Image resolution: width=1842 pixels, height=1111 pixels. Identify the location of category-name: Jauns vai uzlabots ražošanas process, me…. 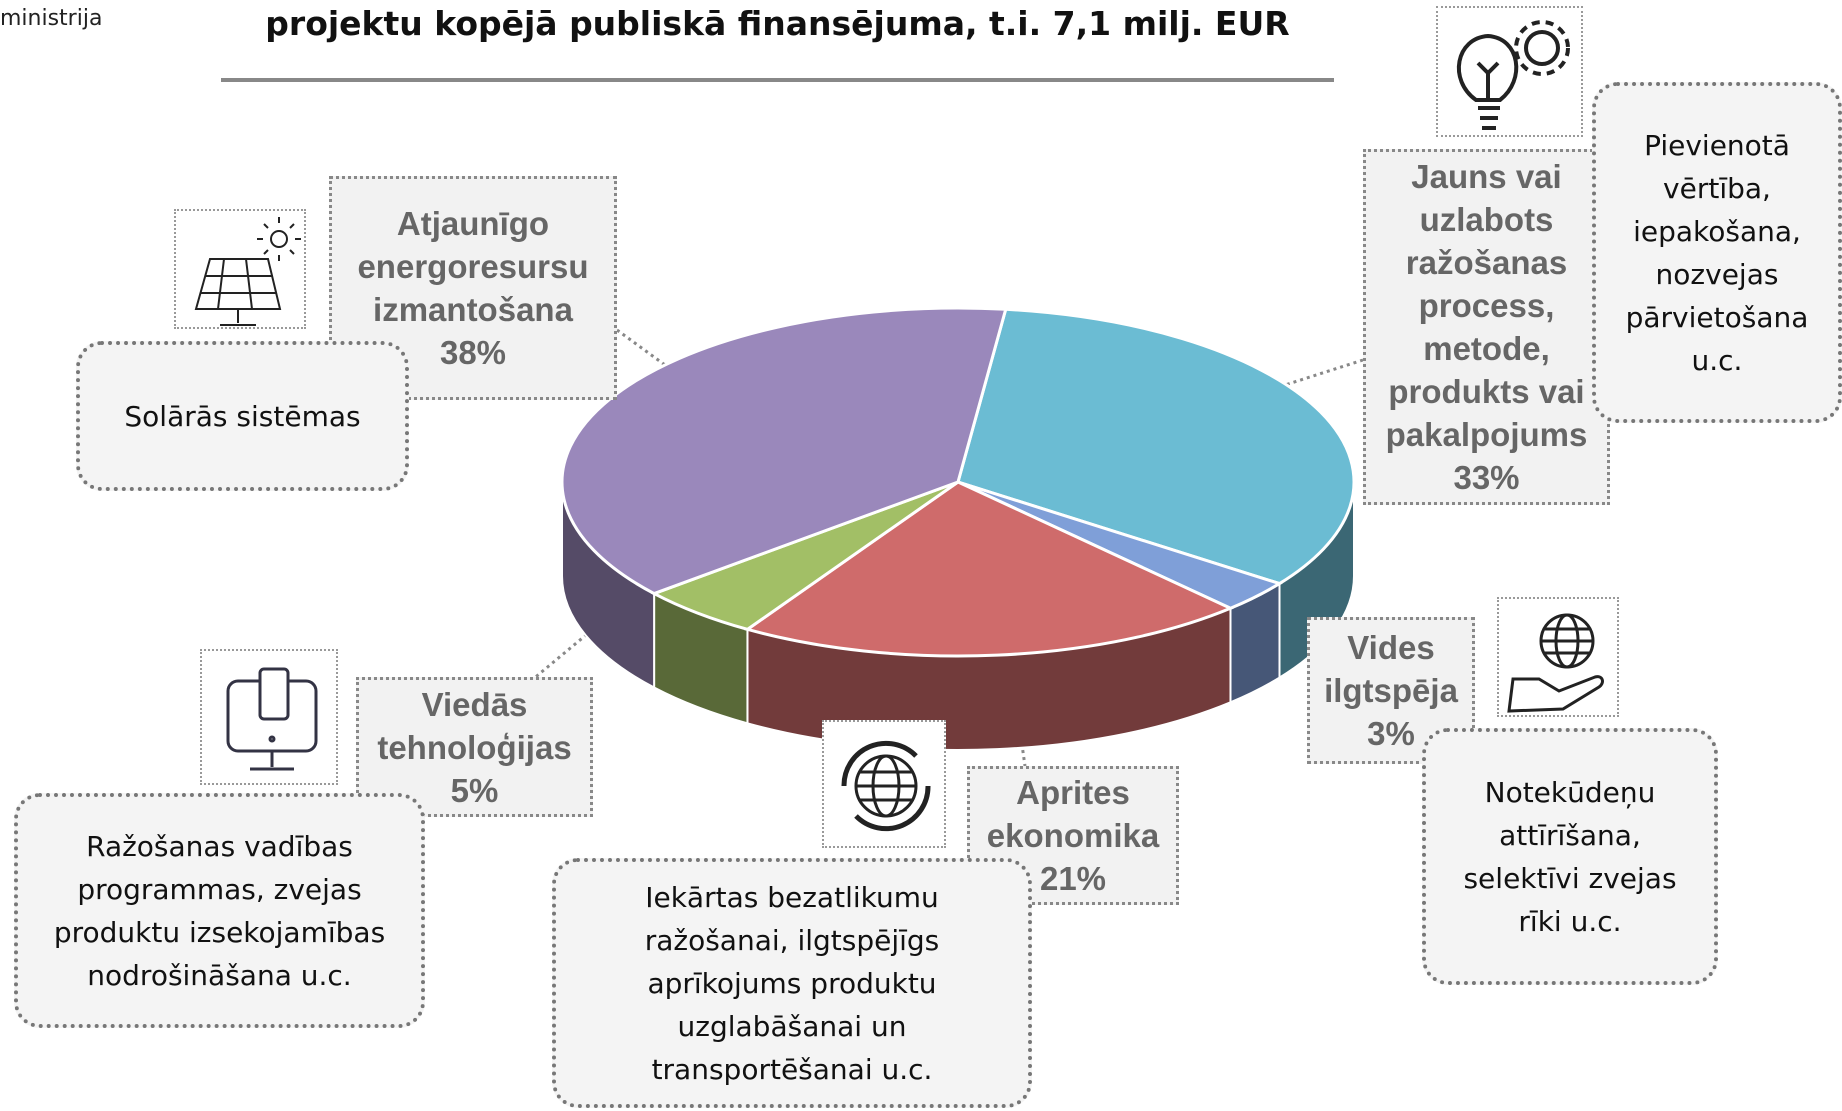
(1486, 305).